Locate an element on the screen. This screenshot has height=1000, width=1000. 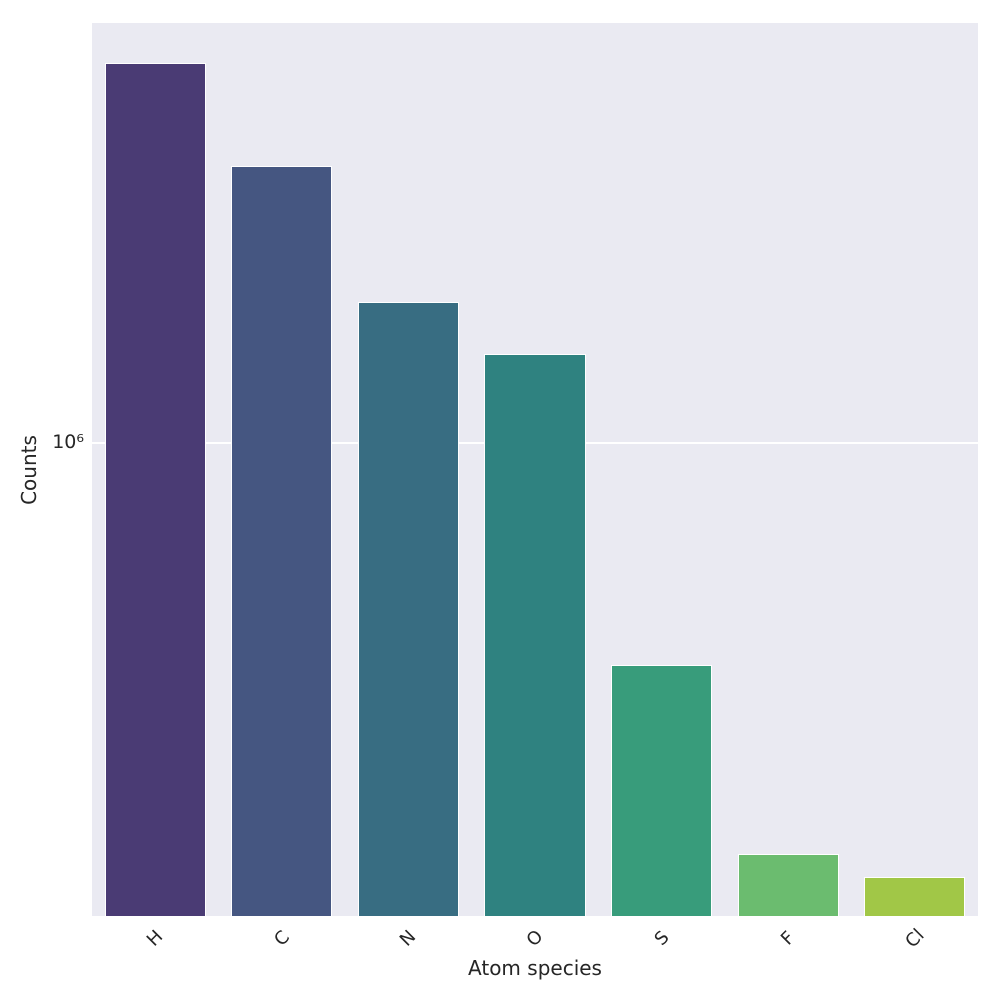
x-tick-N: N is located at coordinates (408, 938).